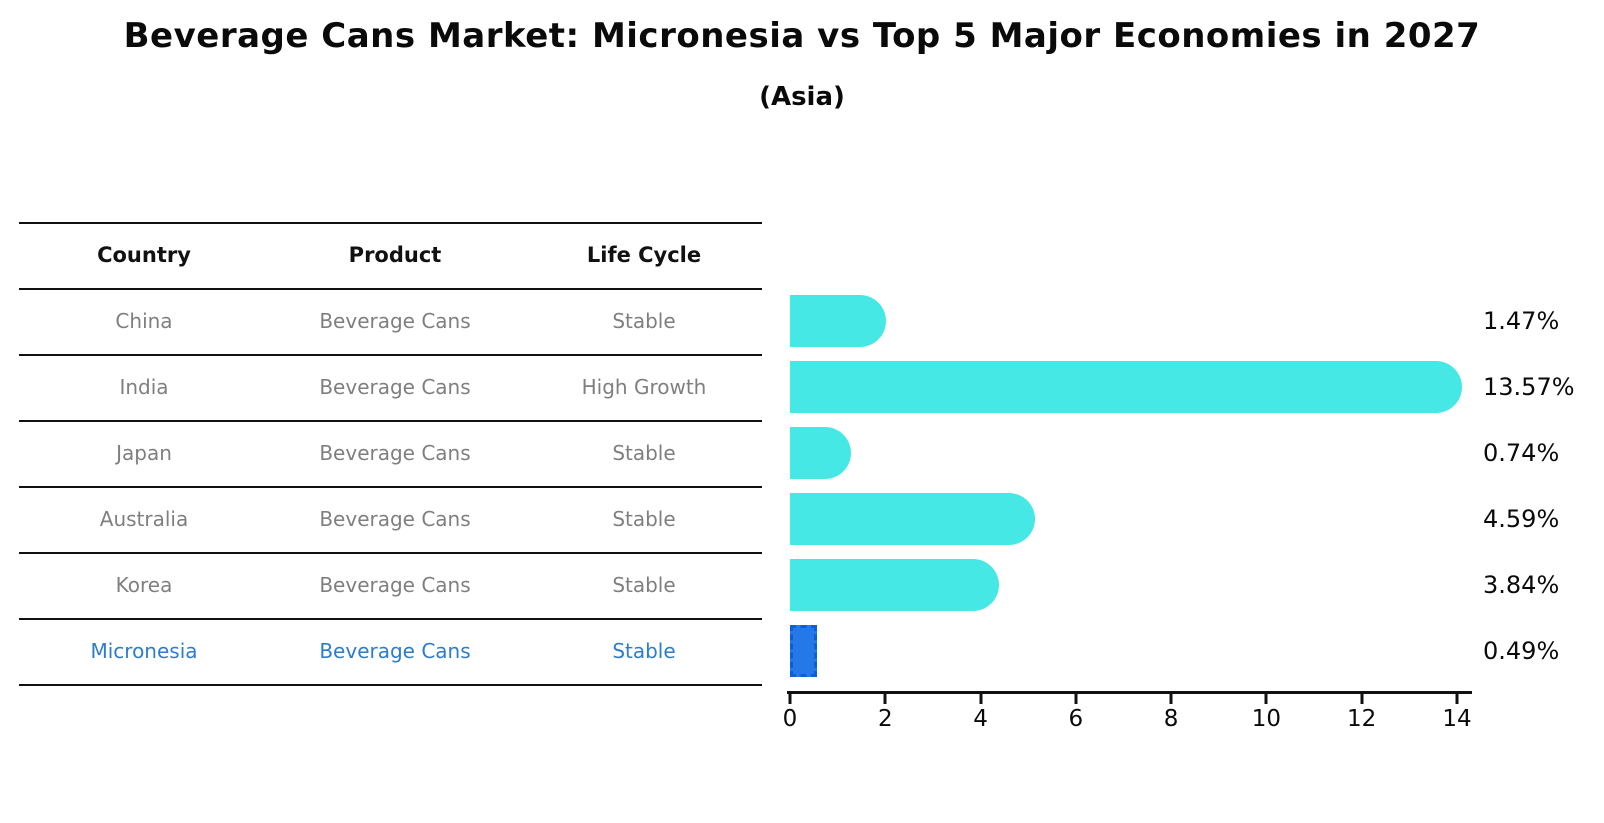  What do you see at coordinates (790, 719) in the screenshot?
I see `x-axis-tick-label: 0` at bounding box center [790, 719].